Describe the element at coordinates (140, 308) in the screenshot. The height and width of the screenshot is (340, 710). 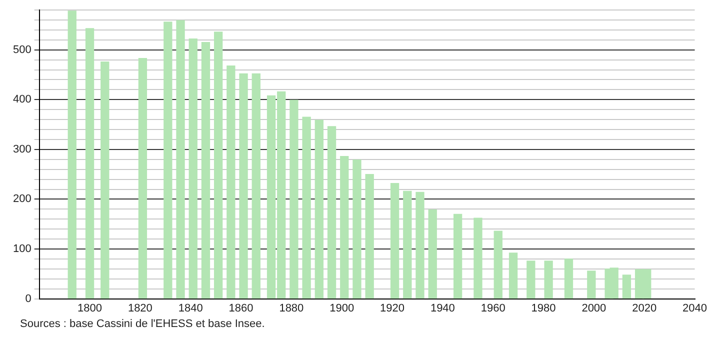
I see `x-tick-label: 1820` at that location.